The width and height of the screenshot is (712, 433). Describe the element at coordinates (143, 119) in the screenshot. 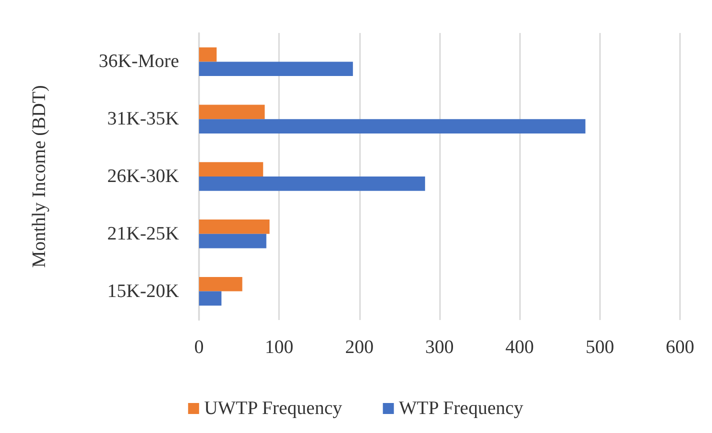

I see `y-tick-label: 31K-35K` at that location.